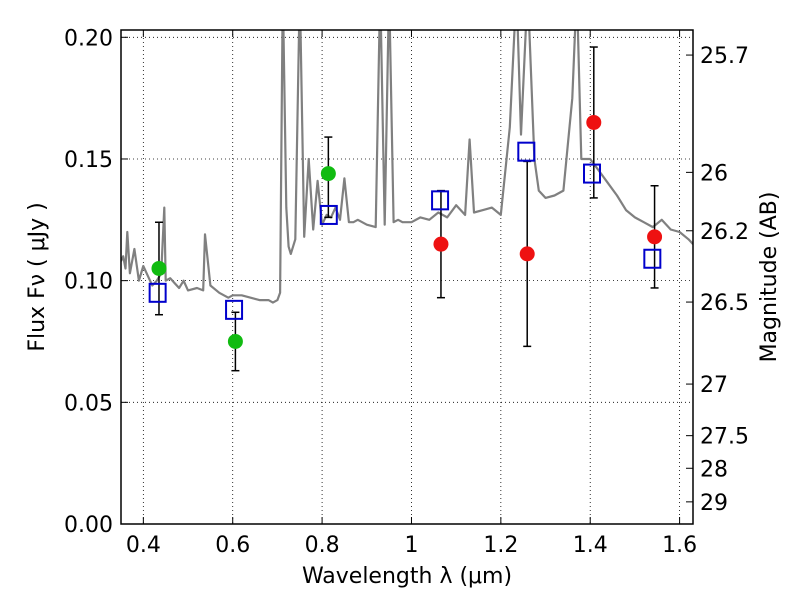 This screenshot has width=800, height=600. Describe the element at coordinates (714, 503) in the screenshot. I see `y-right-tick-label: 29` at that location.